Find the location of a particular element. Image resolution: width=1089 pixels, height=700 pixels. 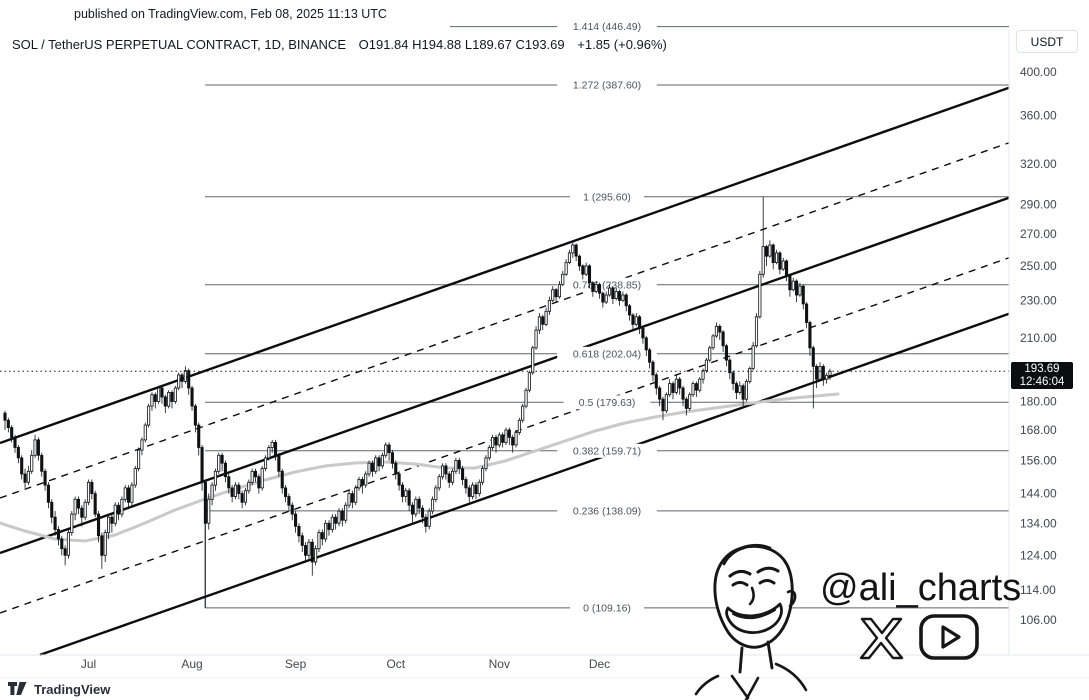

change-value: +1.85 (+0.96%) is located at coordinates (622, 44).